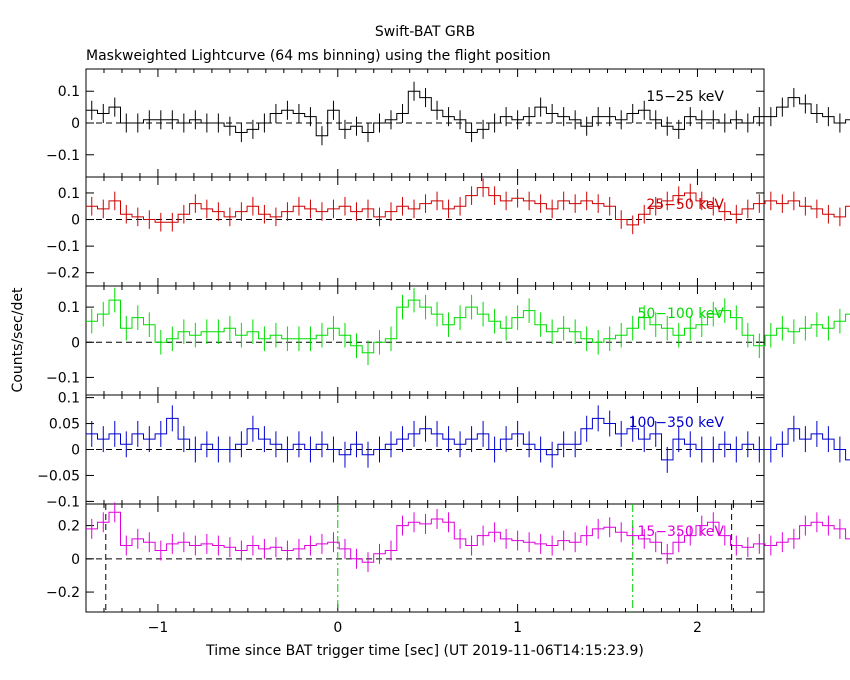 This screenshot has width=850, height=680. What do you see at coordinates (517, 628) in the screenshot?
I see `x-tick-label: 1` at bounding box center [517, 628].